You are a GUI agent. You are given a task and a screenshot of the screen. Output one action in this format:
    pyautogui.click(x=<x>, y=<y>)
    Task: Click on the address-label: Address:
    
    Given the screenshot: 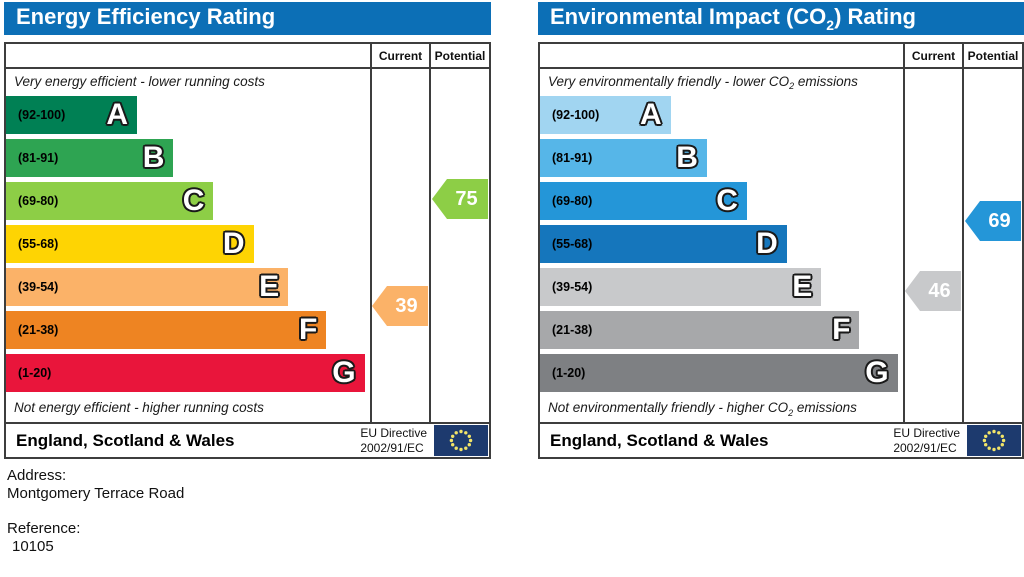 What is the action you would take?
    pyautogui.click(x=37, y=475)
    